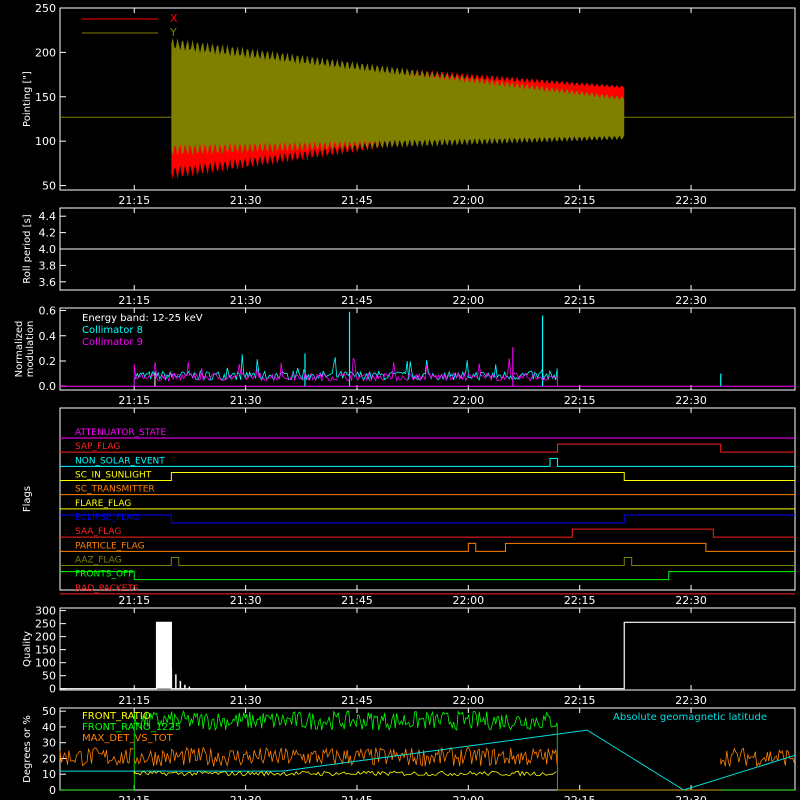 Image resolution: width=800 pixels, height=800 pixels. What do you see at coordinates (48, 216) in the screenshot?
I see `y-tick-label: 4.4` at bounding box center [48, 216].